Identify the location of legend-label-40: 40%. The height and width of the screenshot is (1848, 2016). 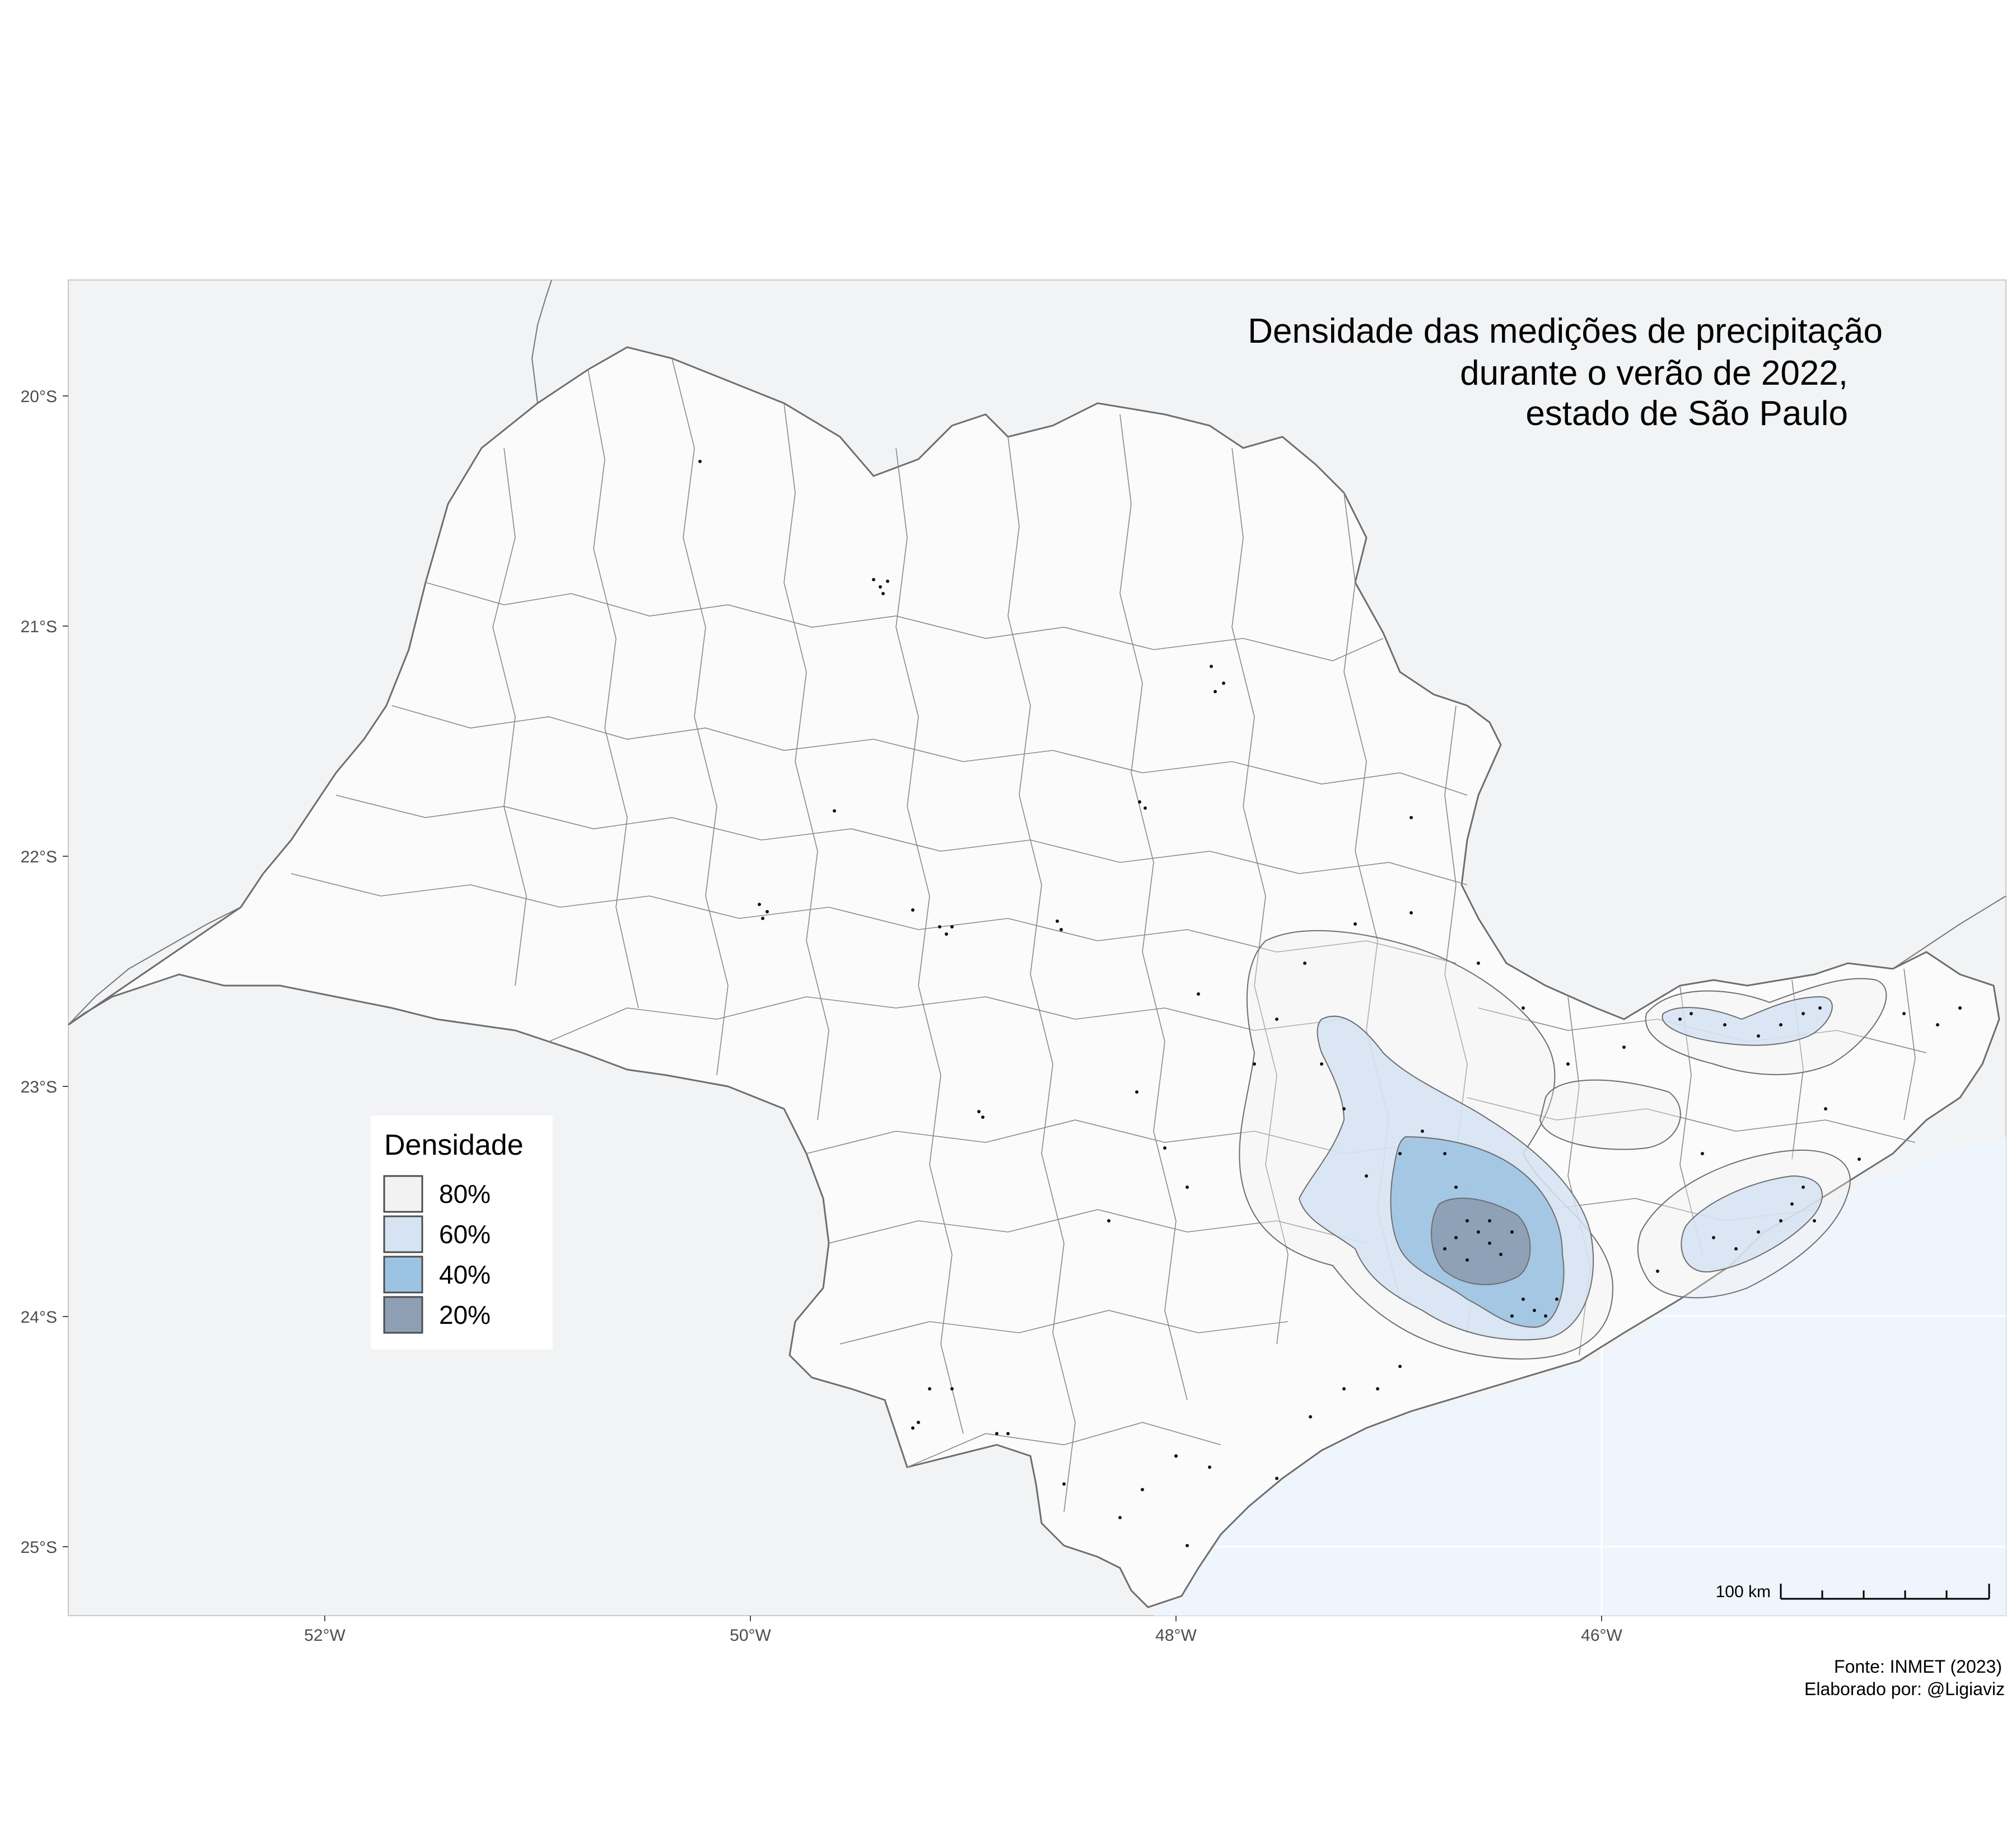
(465, 1275).